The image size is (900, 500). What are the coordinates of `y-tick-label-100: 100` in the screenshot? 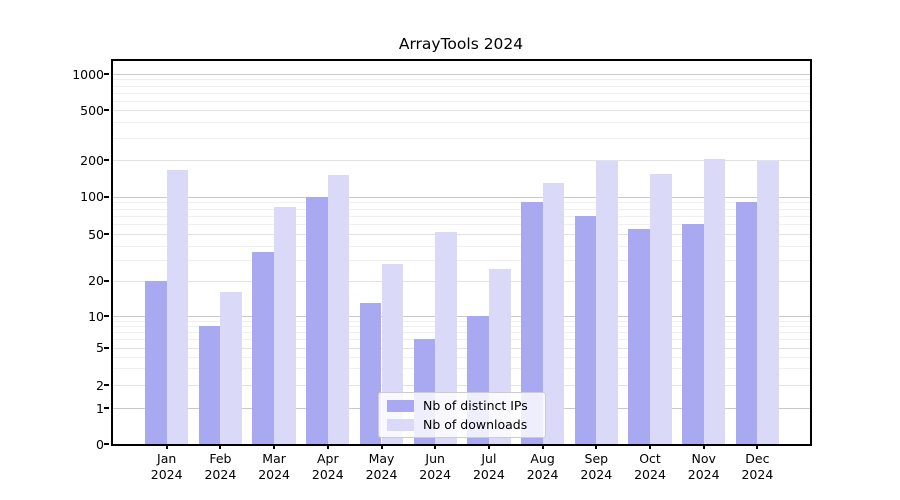 It's located at (92, 197).